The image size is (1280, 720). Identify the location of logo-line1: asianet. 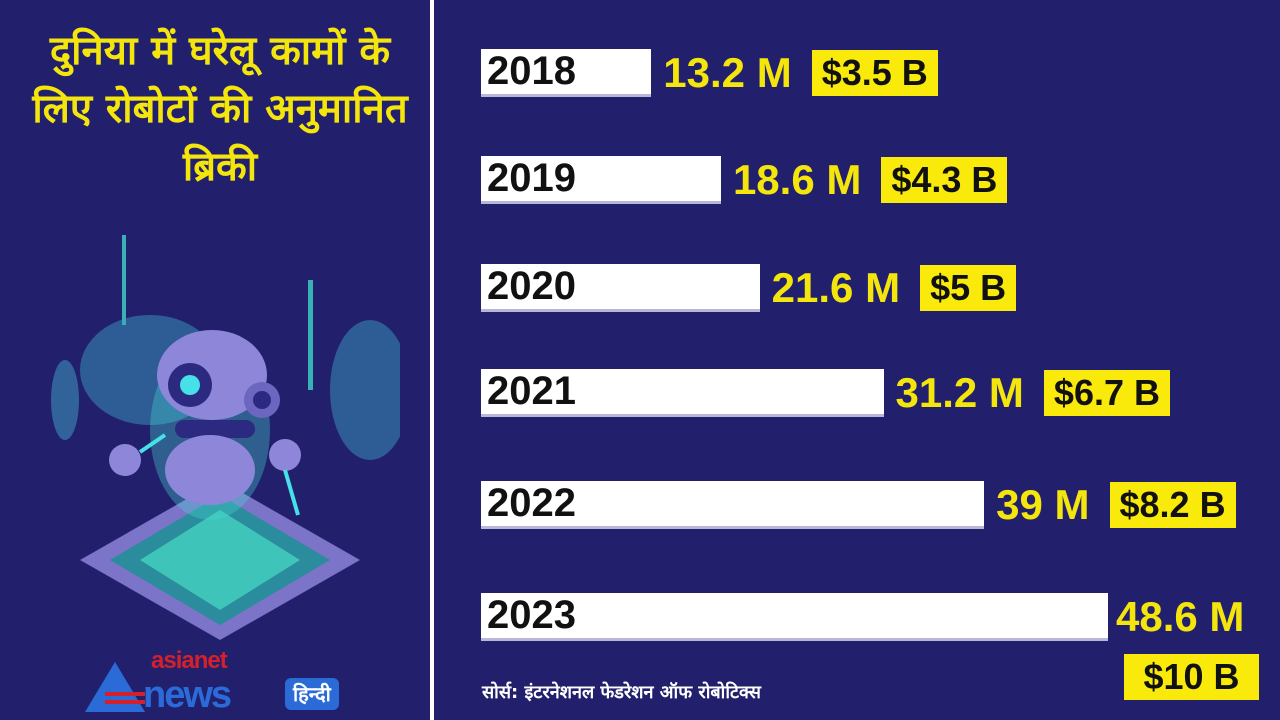
(189, 660).